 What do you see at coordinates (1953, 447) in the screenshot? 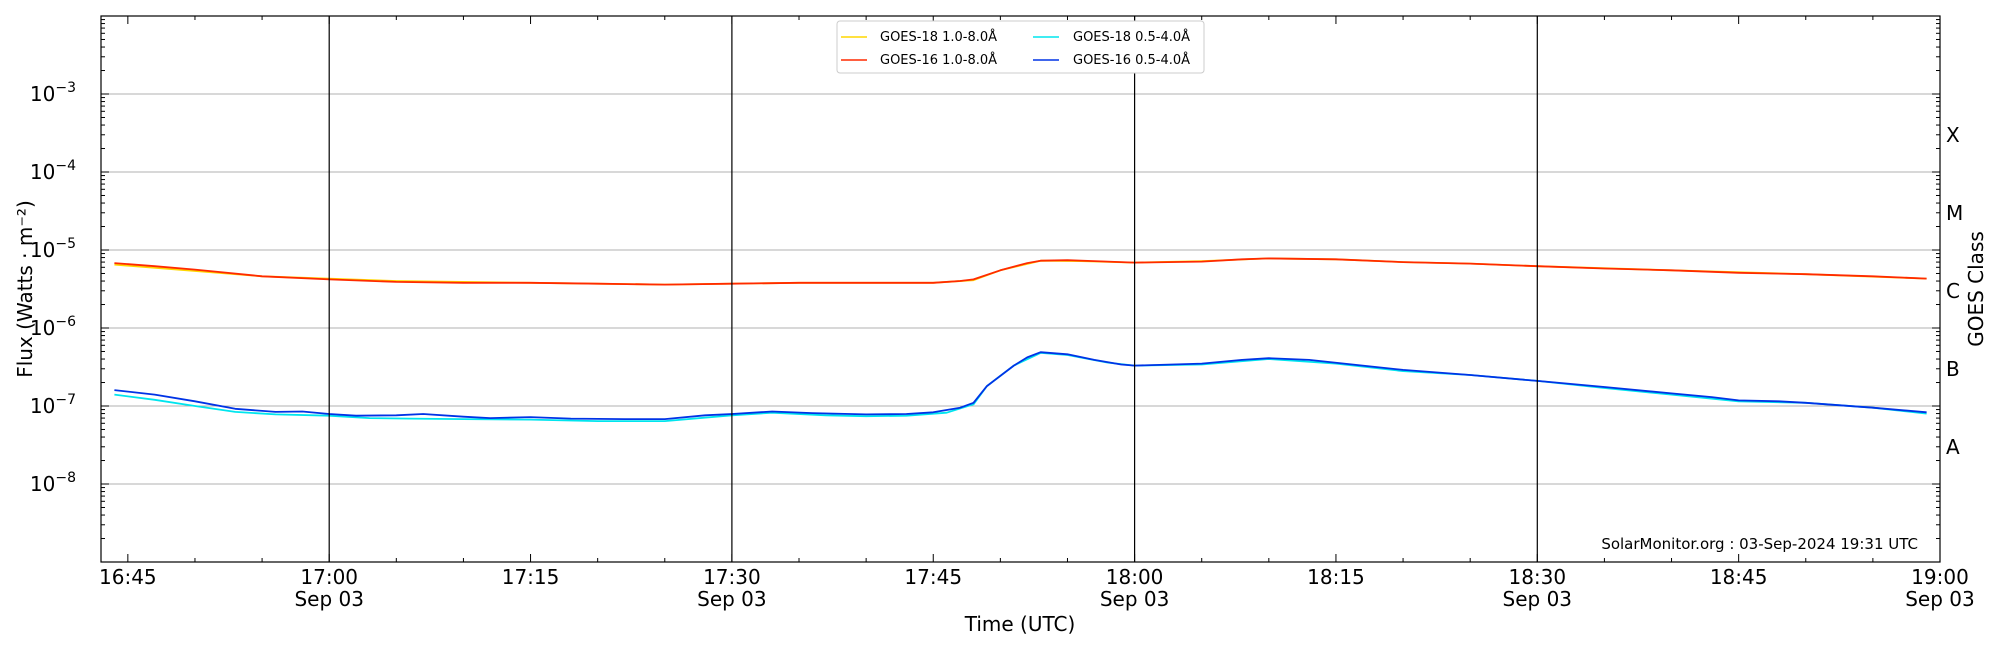
I see `goes-class-label: A` at bounding box center [1953, 447].